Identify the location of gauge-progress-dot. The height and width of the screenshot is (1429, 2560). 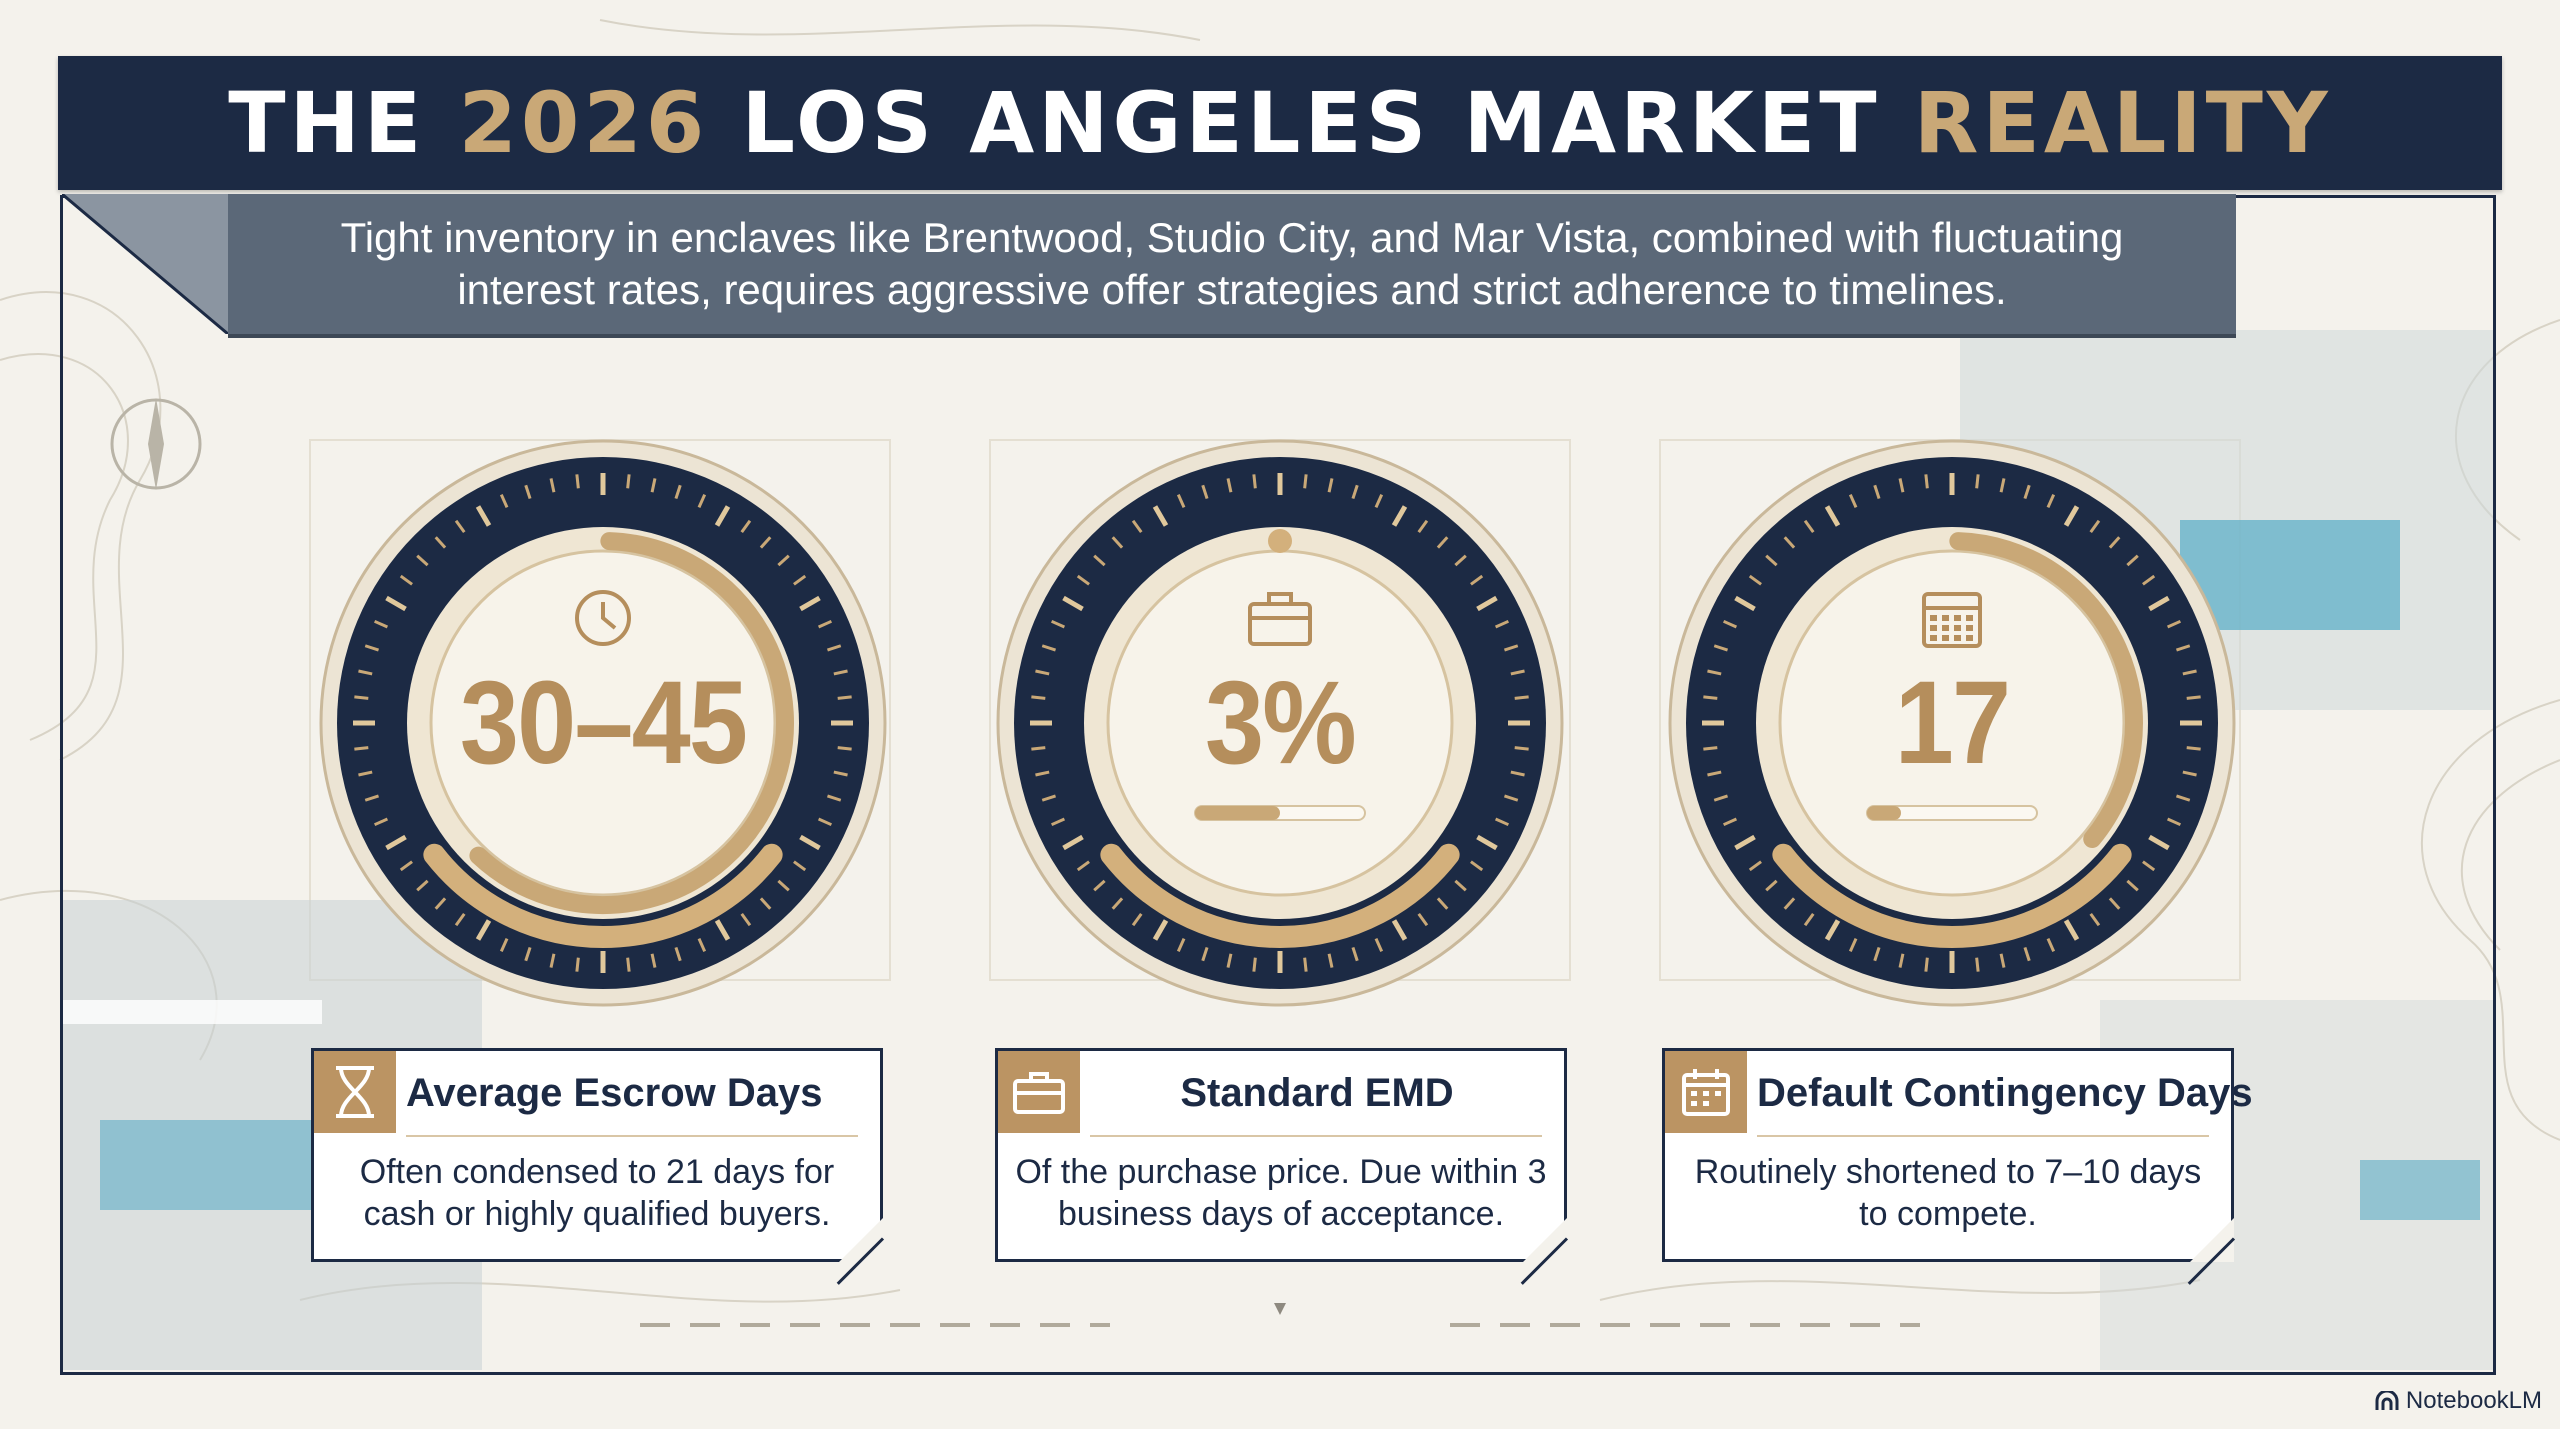
(1280, 541).